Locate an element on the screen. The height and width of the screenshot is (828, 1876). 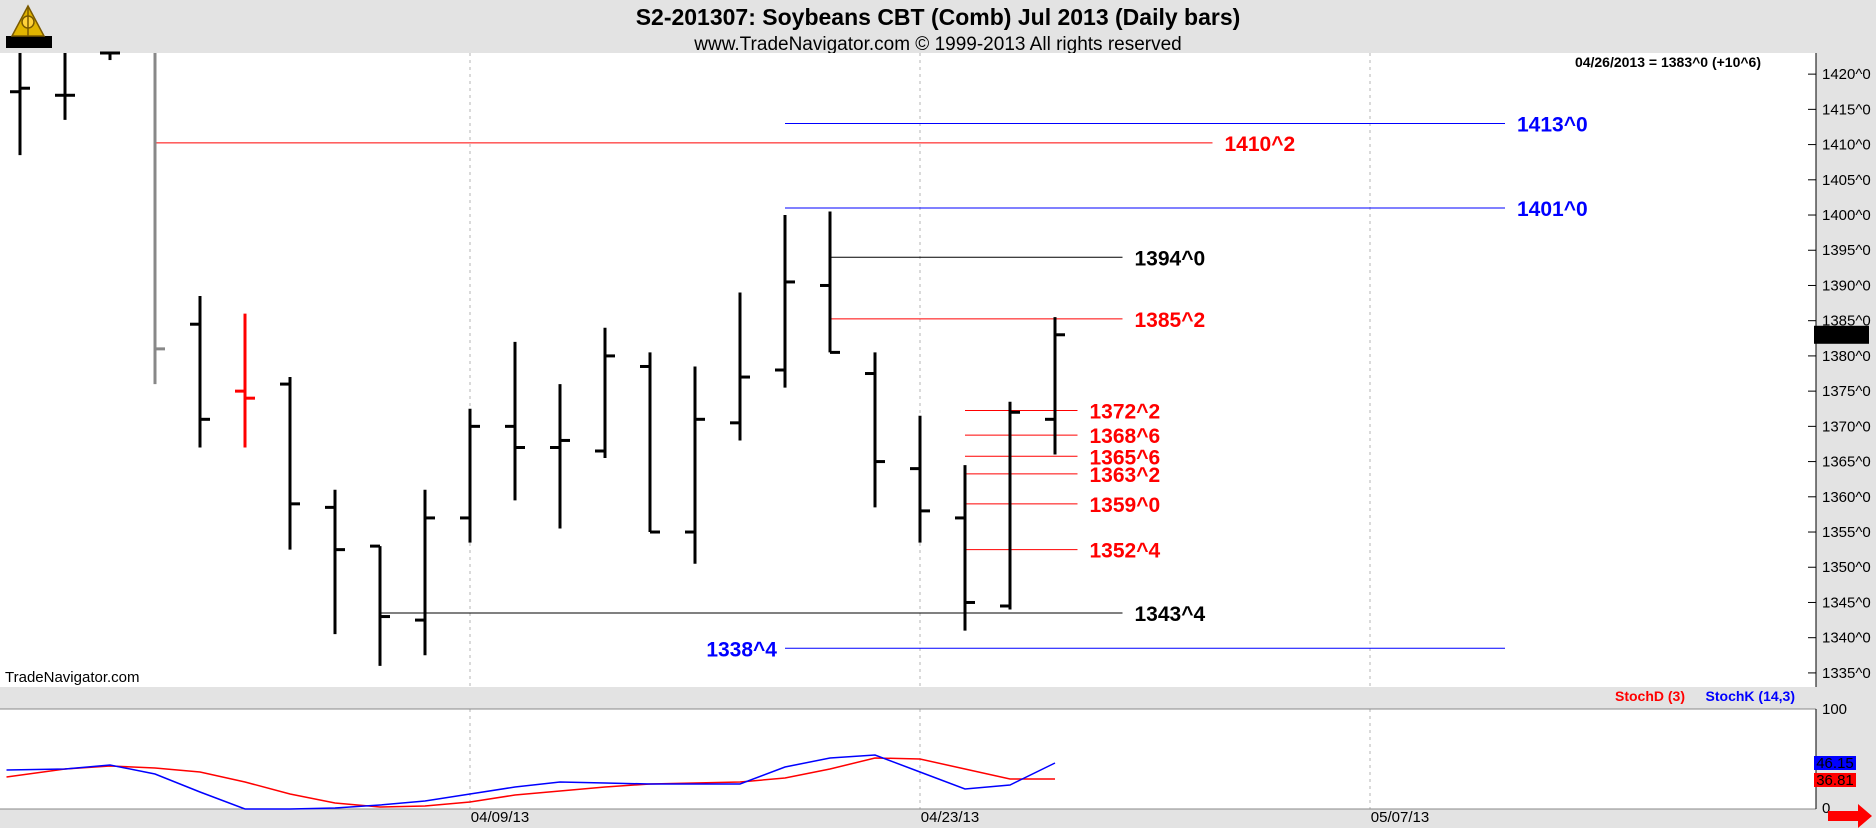
level-label: 1385^2 is located at coordinates (1170, 320).